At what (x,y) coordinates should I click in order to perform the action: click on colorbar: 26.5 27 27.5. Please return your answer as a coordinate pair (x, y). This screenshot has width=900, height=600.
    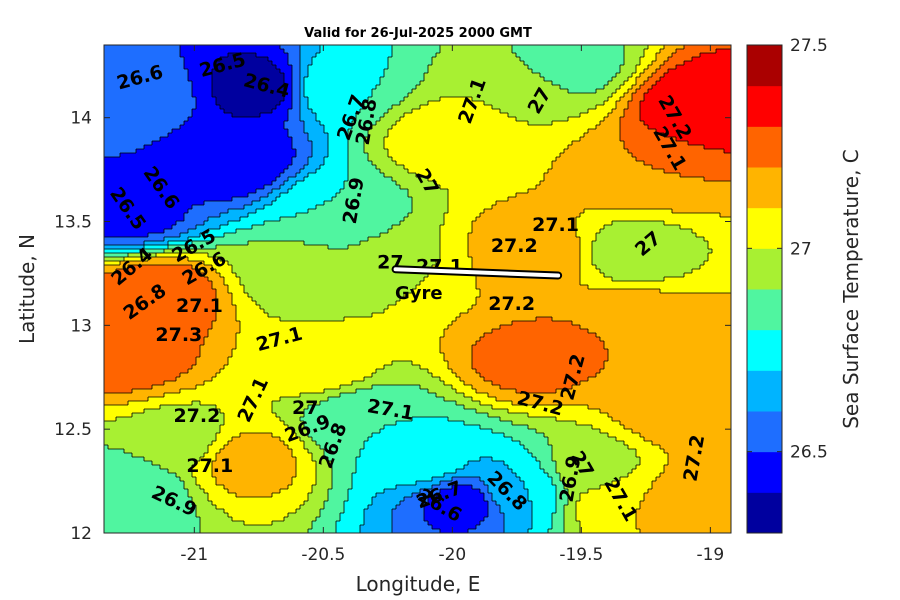
    Looking at the image, I should click on (787, 285).